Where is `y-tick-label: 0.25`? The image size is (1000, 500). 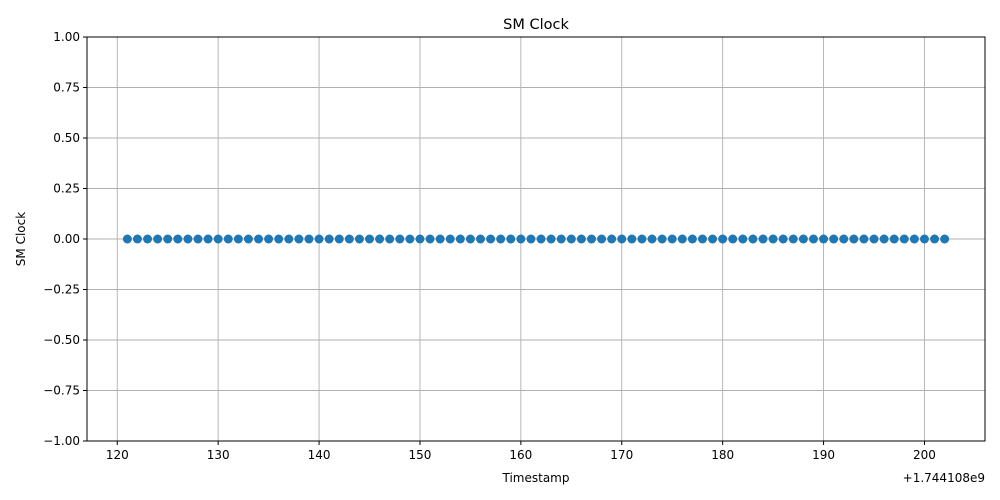
y-tick-label: 0.25 is located at coordinates (66, 189).